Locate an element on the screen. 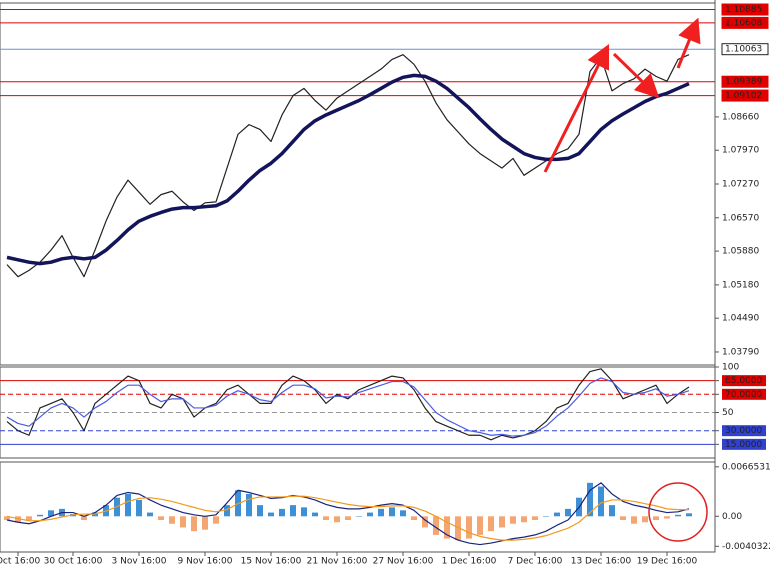  y-tick-label: 0.00 is located at coordinates (732, 517).